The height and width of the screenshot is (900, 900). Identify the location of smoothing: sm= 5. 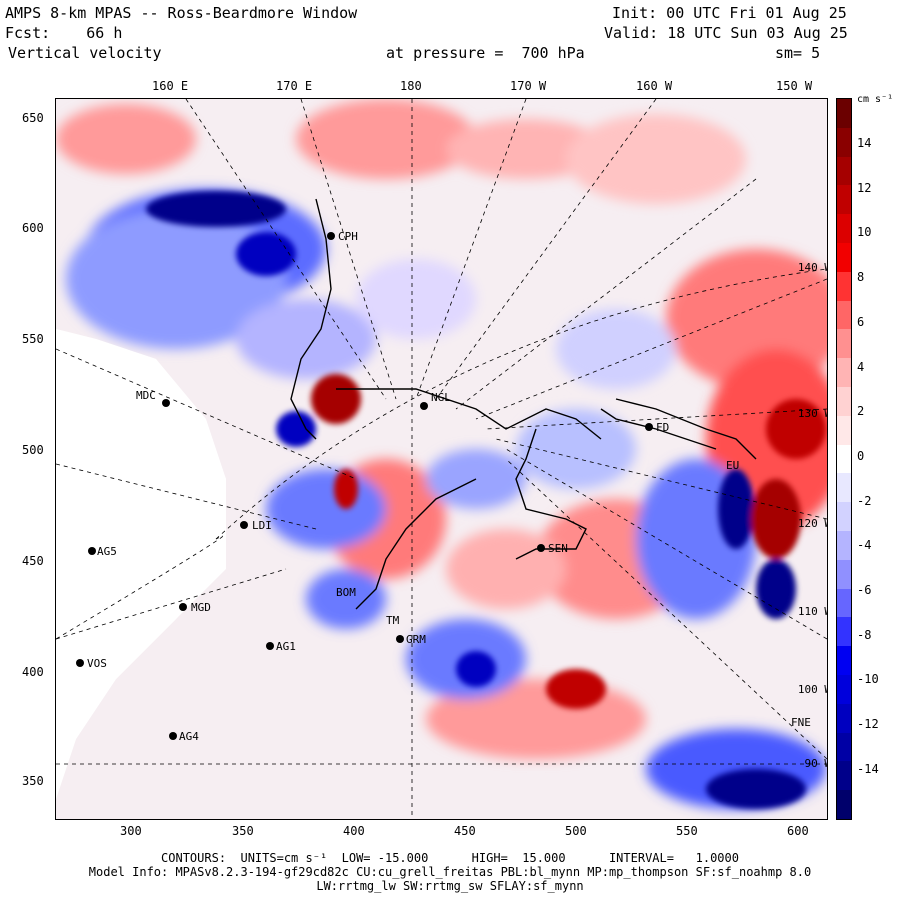
(798, 53).